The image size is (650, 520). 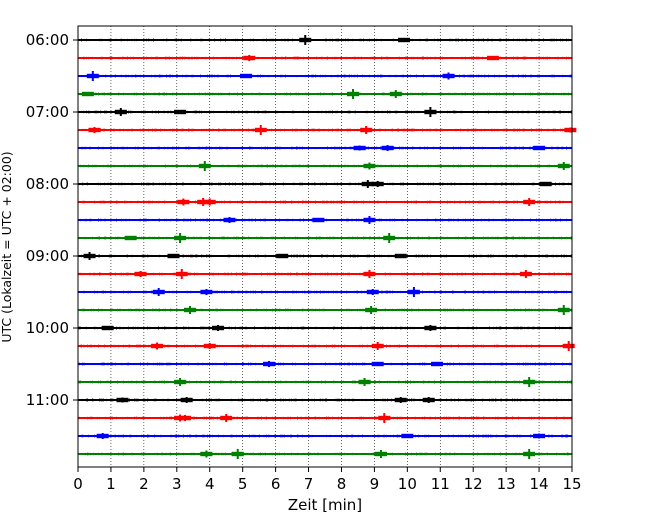 What do you see at coordinates (342, 484) in the screenshot?
I see `x-tick-label: 8` at bounding box center [342, 484].